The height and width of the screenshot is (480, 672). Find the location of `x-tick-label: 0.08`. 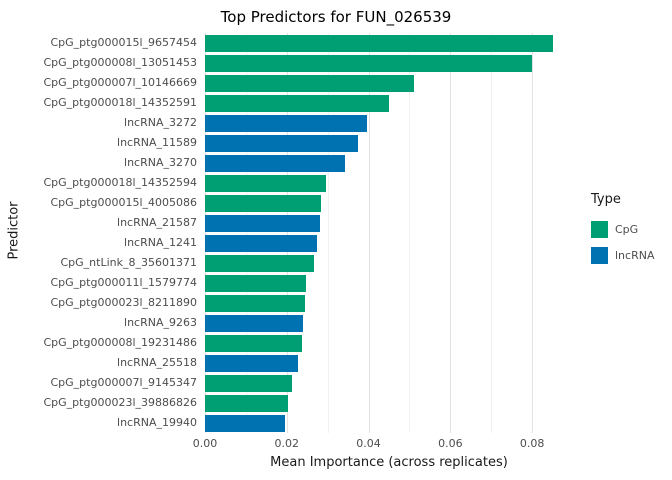

x-tick-label: 0.08 is located at coordinates (532, 443).